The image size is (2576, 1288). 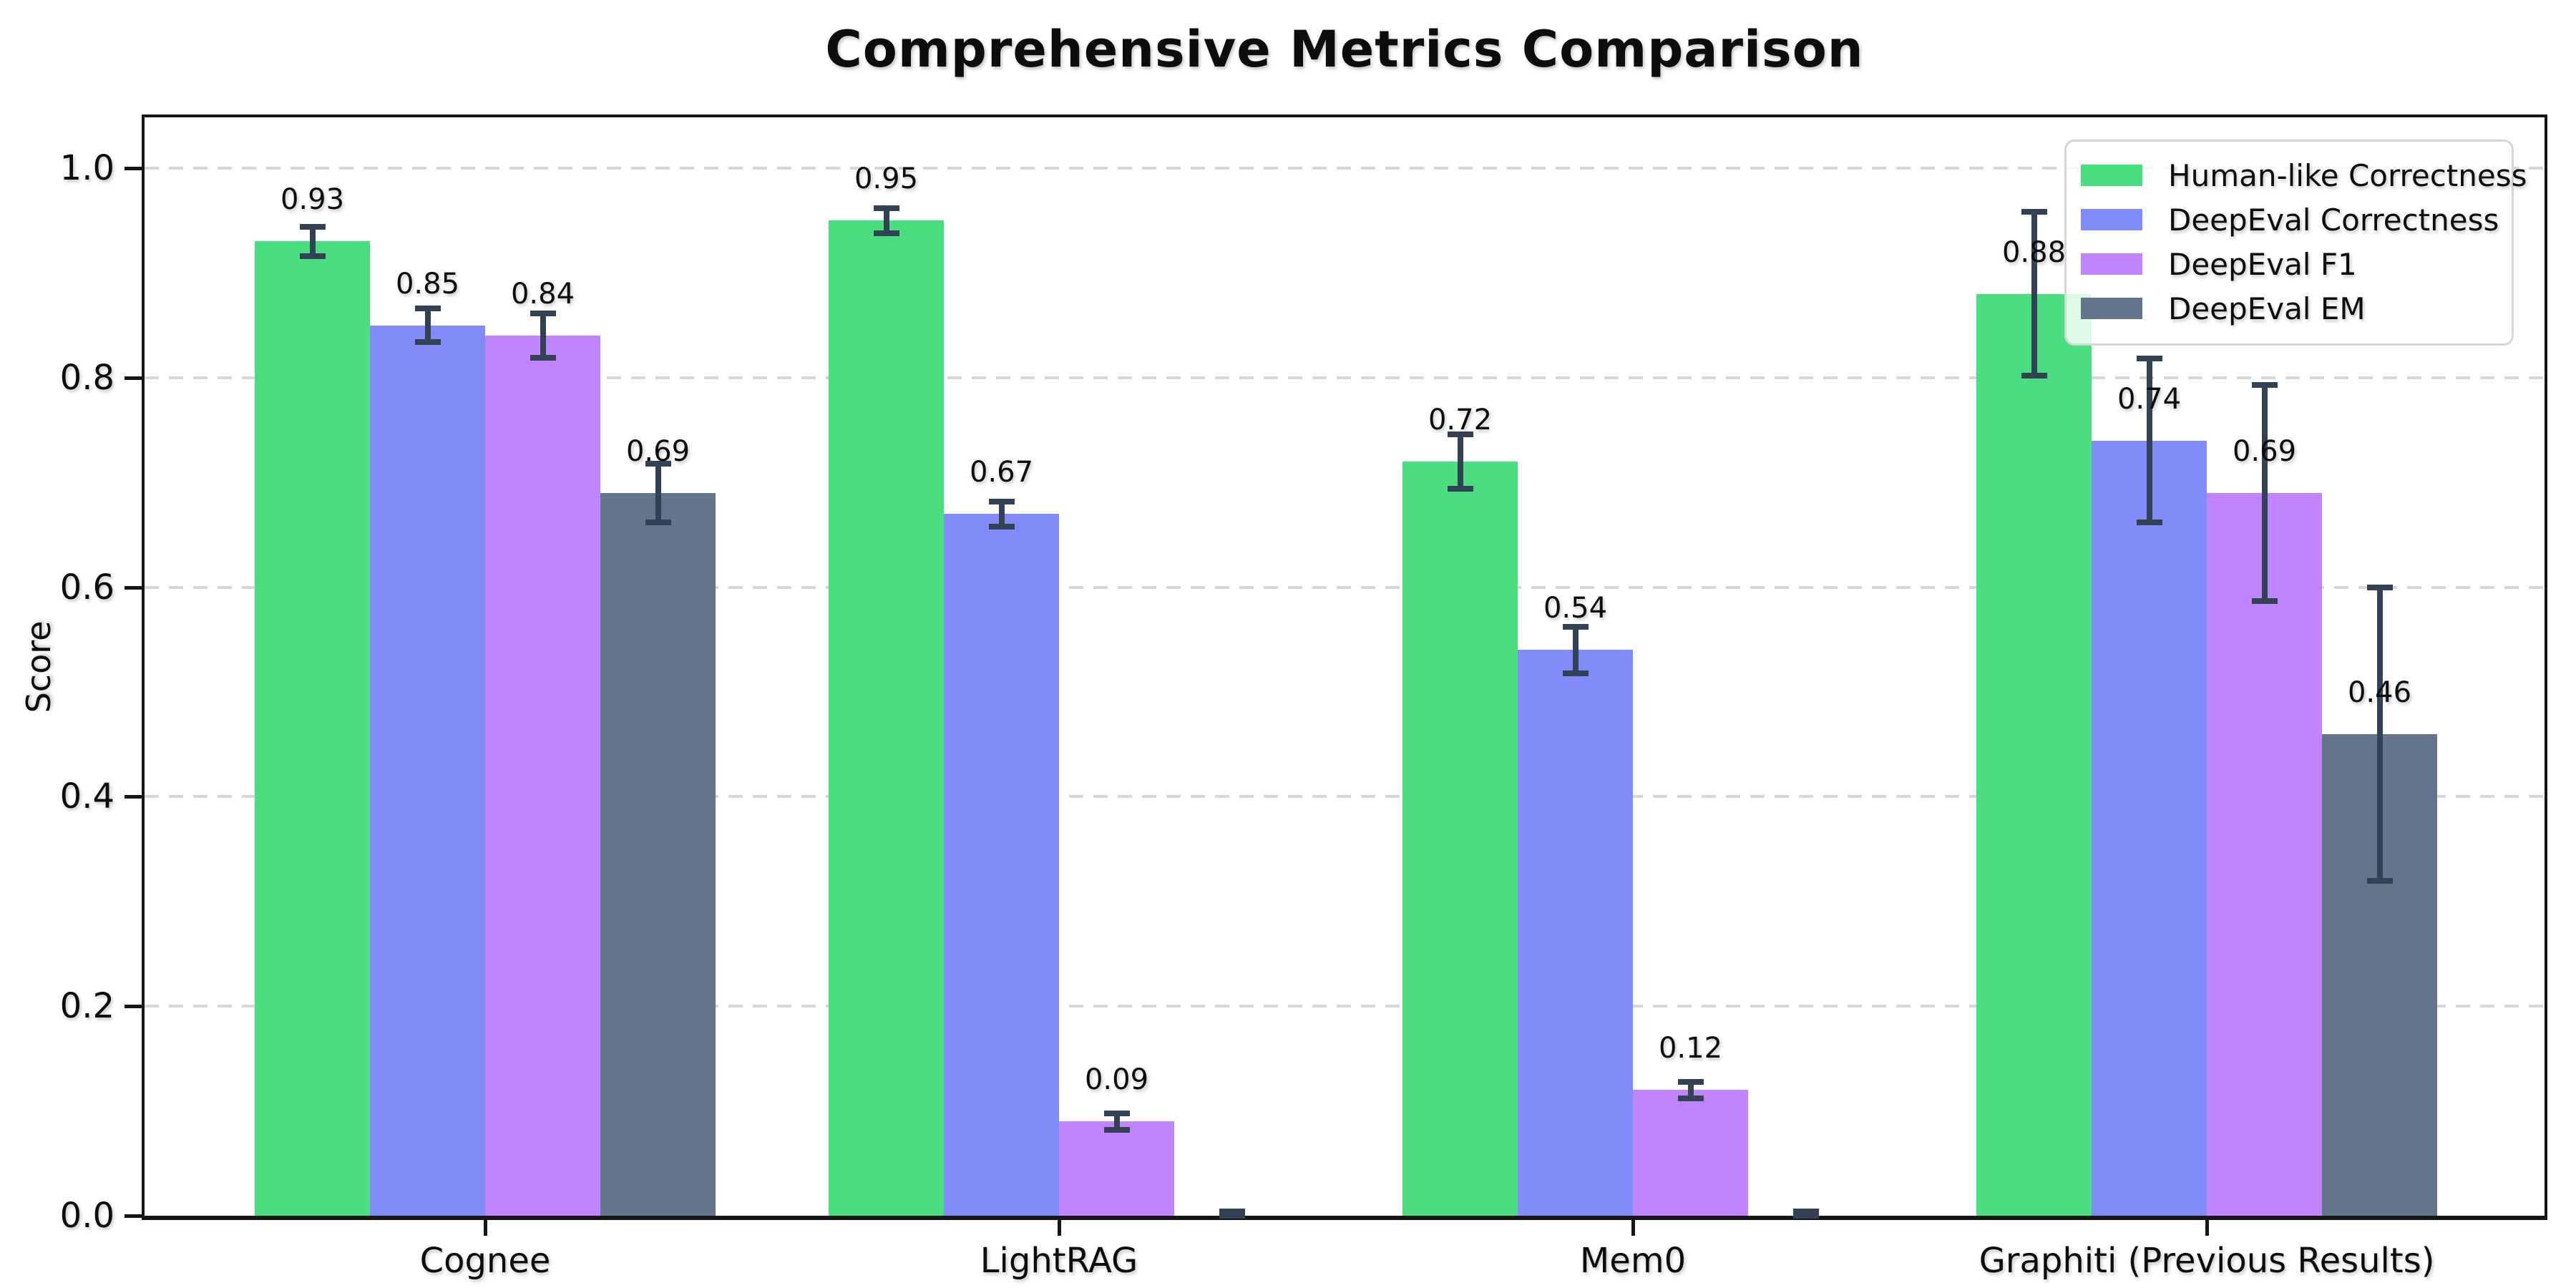 What do you see at coordinates (2149, 828) in the screenshot?
I see `bar-DeepEval Correctness-Graphiti (Previous Results)` at bounding box center [2149, 828].